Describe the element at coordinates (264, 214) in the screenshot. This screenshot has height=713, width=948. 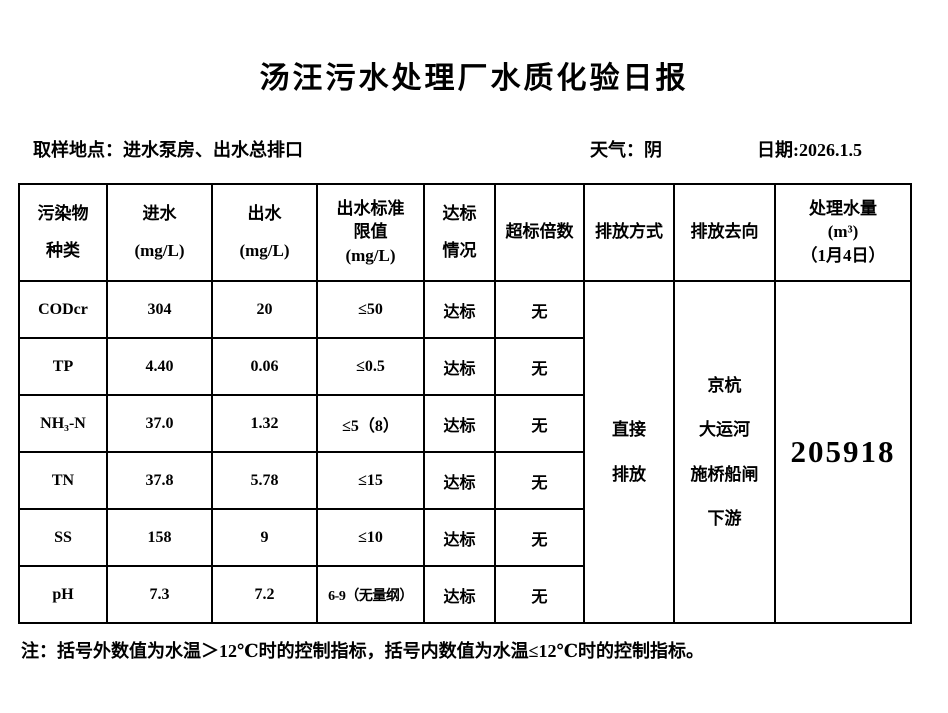
I see `header-line: 出水` at that location.